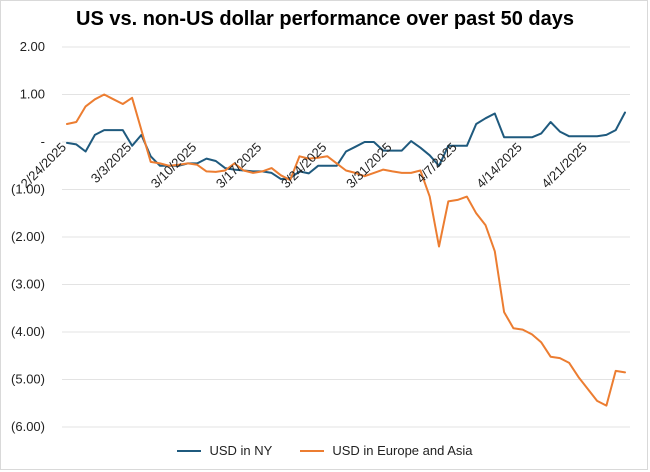 The width and height of the screenshot is (650, 472). Describe the element at coordinates (28, 189) in the screenshot. I see `y-tick-label: (1.00)` at that location.